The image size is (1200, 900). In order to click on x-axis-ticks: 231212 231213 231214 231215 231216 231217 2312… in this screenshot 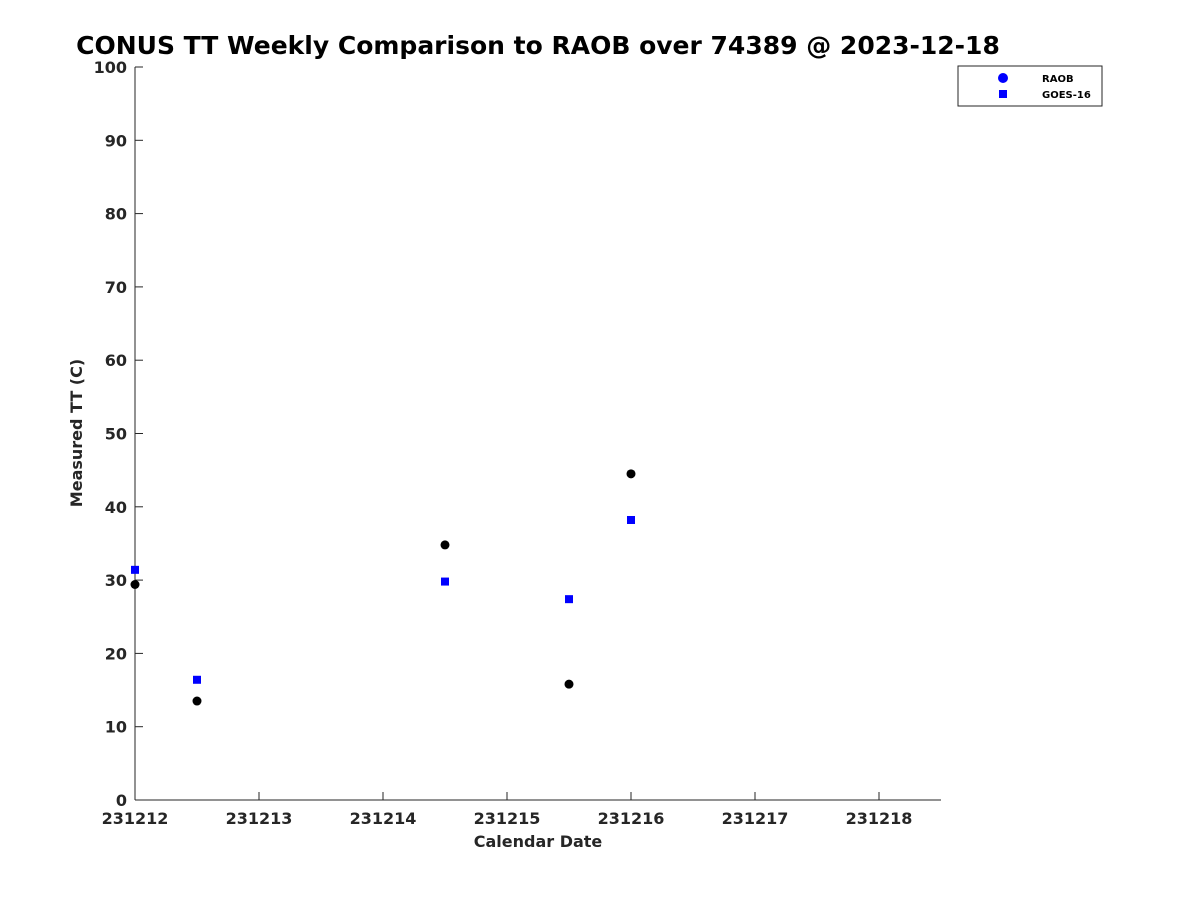, I will do `click(507, 810)`.